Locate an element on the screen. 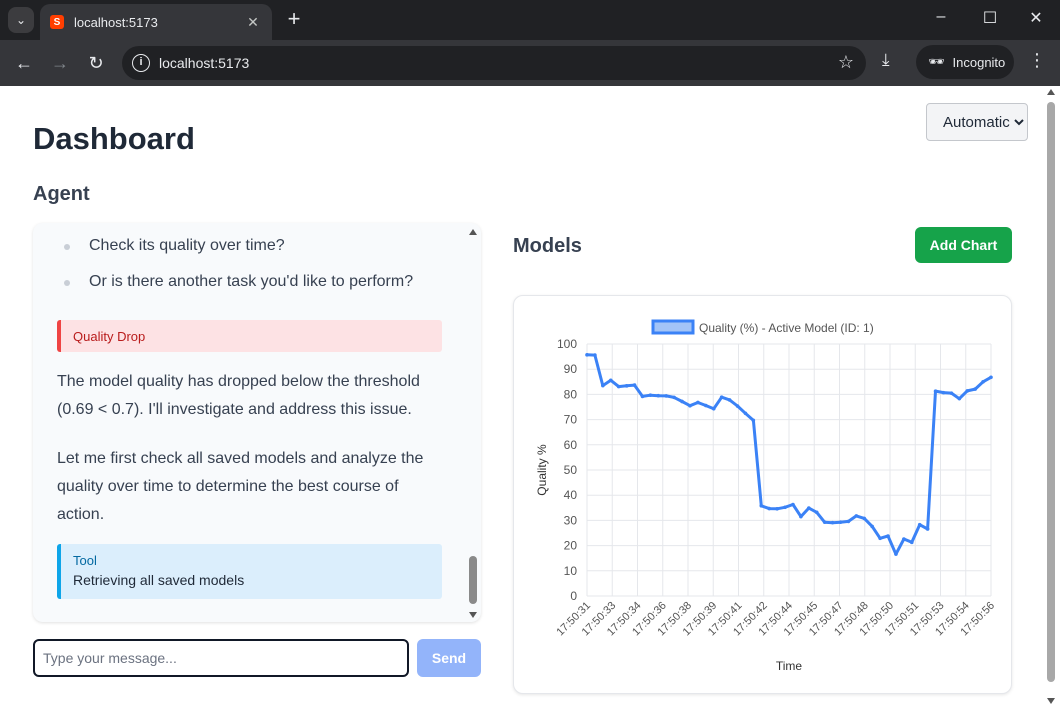 This screenshot has height=707, width=1060. page-scrollbar-thumb is located at coordinates (1051, 392).